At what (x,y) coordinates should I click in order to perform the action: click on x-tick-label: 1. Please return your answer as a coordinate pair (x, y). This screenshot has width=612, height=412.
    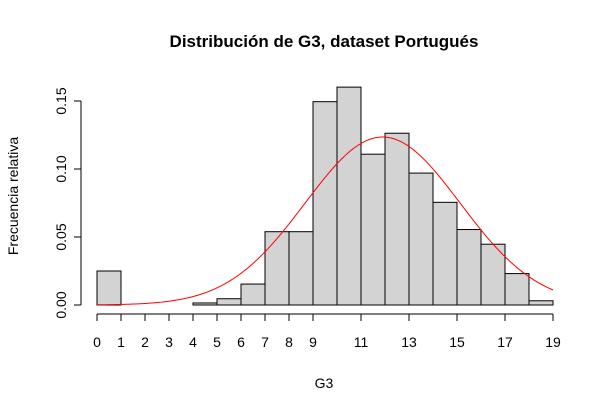
    Looking at the image, I should click on (121, 342).